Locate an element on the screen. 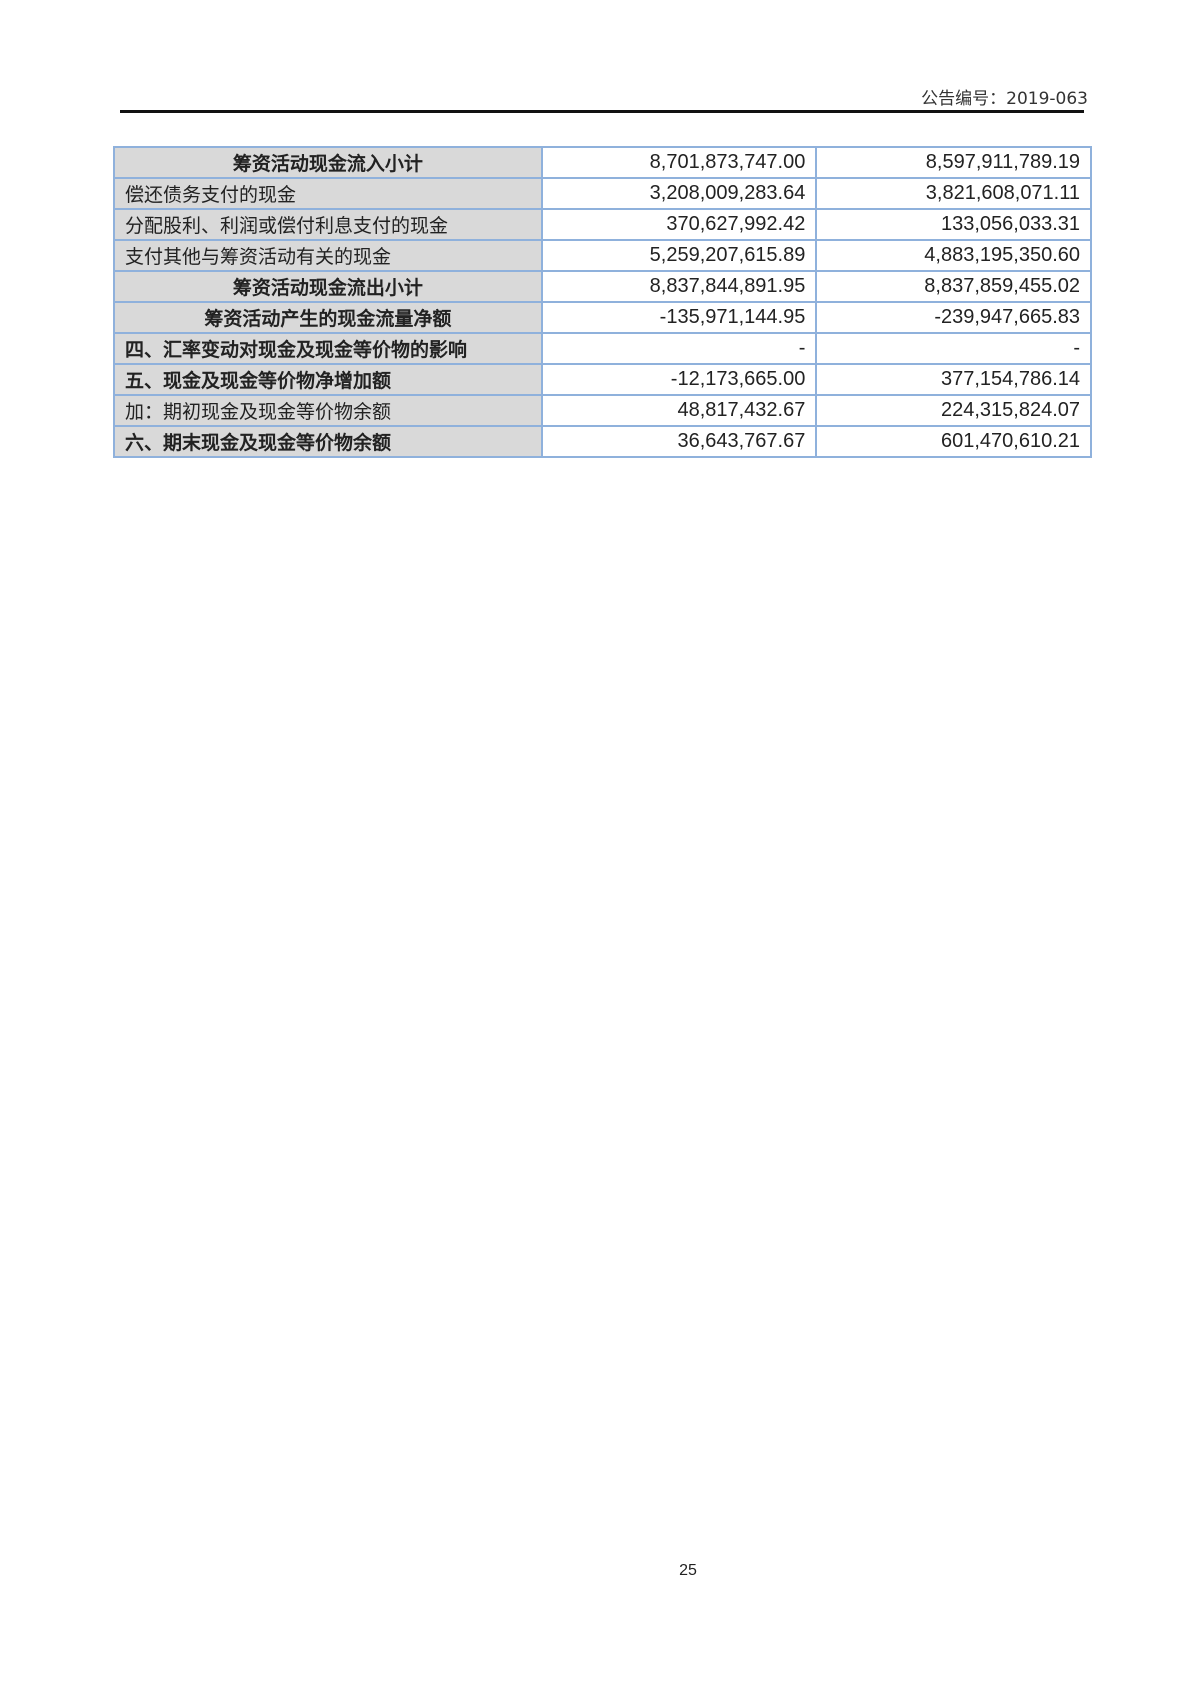 The image size is (1200, 1696). row-label: 偿还债务支付的现金 is located at coordinates (328, 193).